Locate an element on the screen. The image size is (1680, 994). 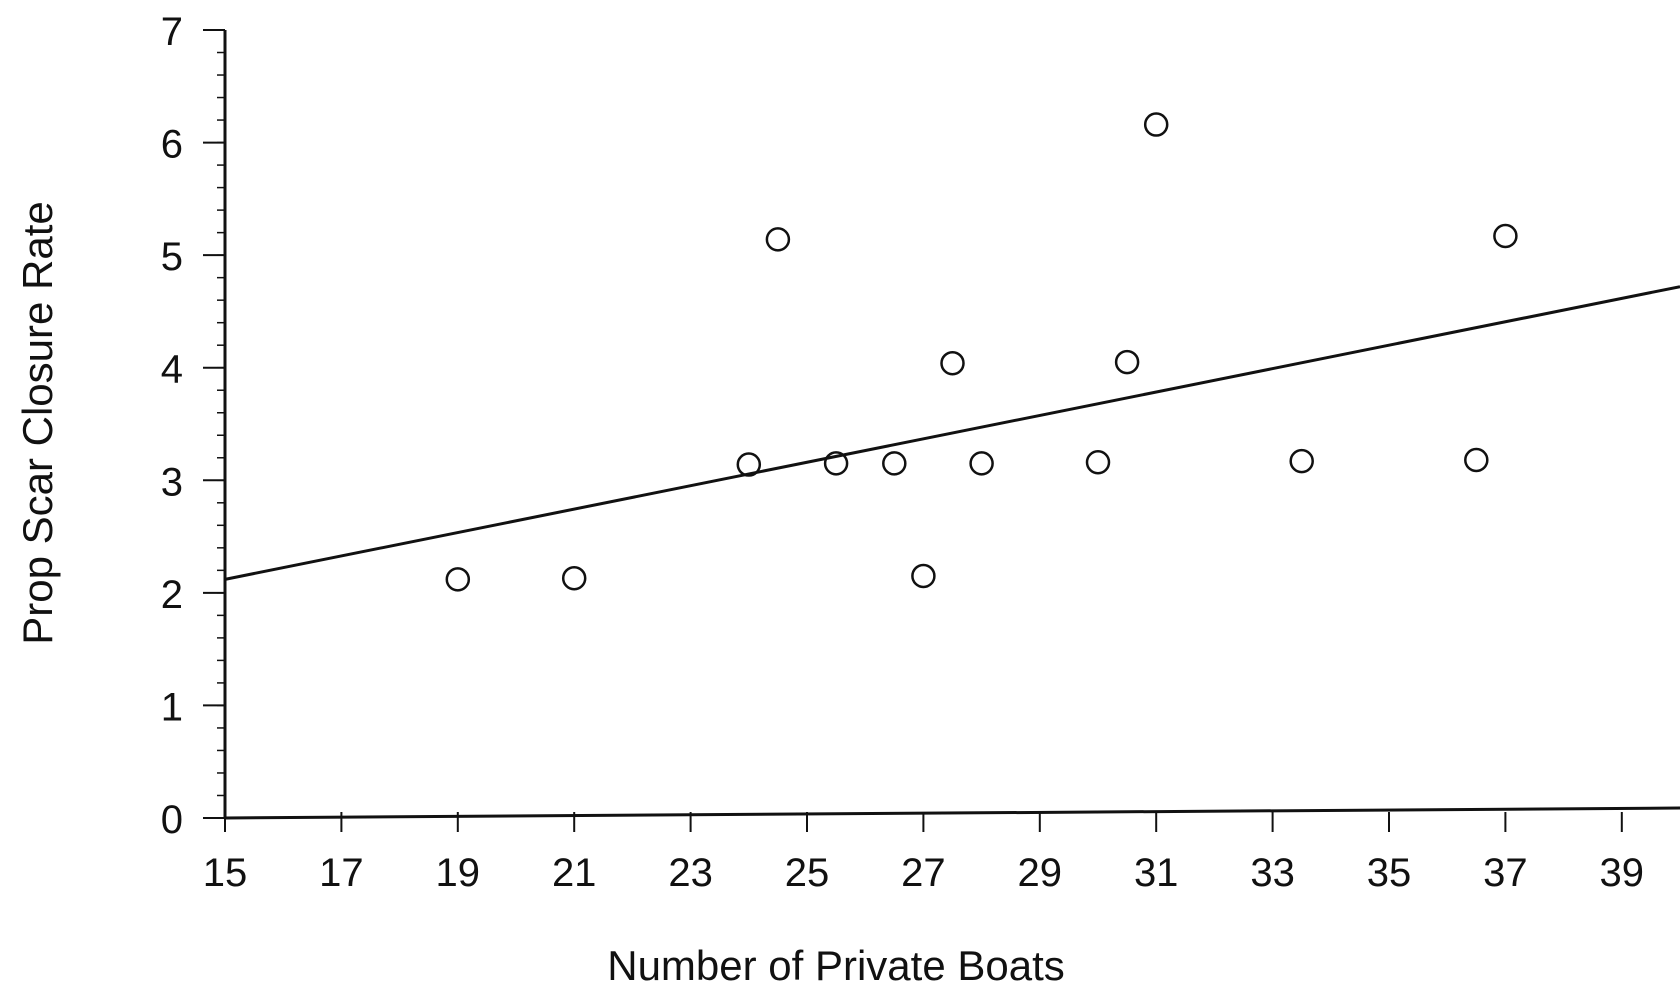
x-tick-label: 21 is located at coordinates (574, 873).